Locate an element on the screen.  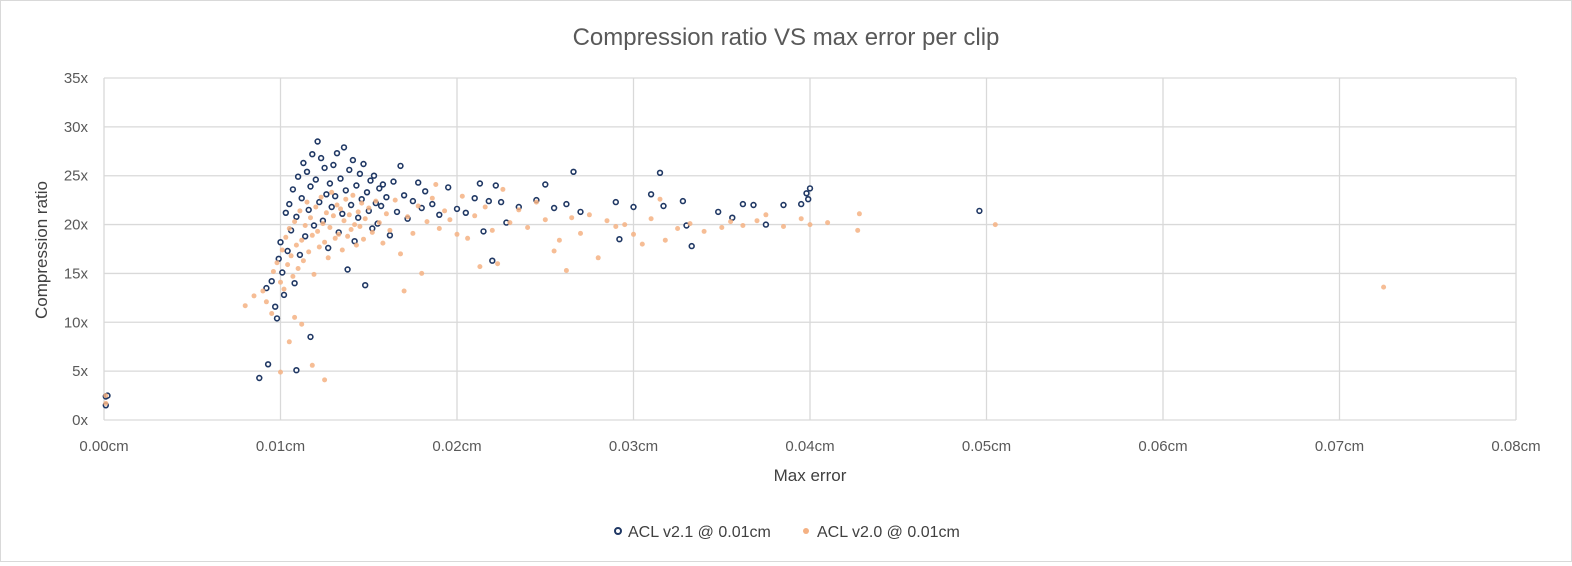
y-tick-label: 15x is located at coordinates (76, 273).